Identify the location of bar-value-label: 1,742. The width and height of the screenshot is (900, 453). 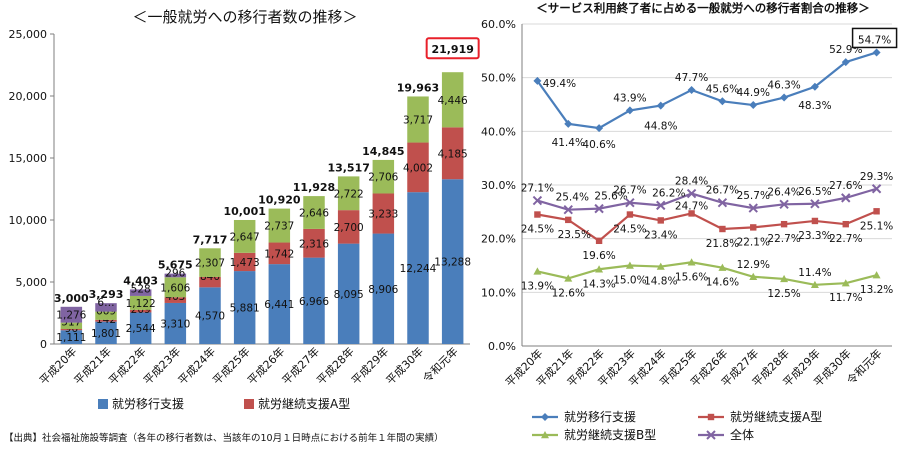
(279, 254).